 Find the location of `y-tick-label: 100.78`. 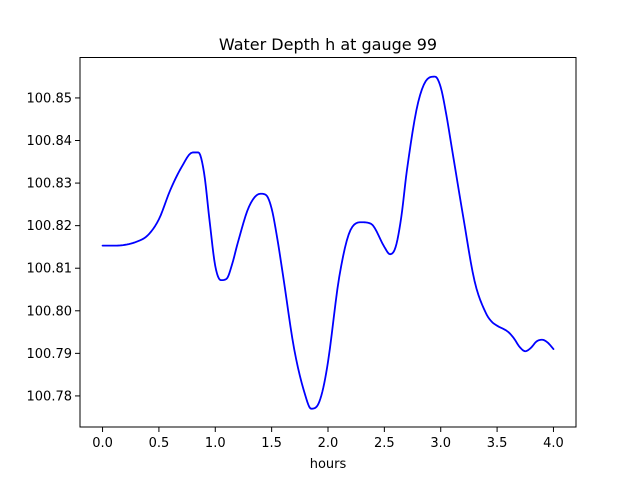

y-tick-label: 100.78 is located at coordinates (50, 396).